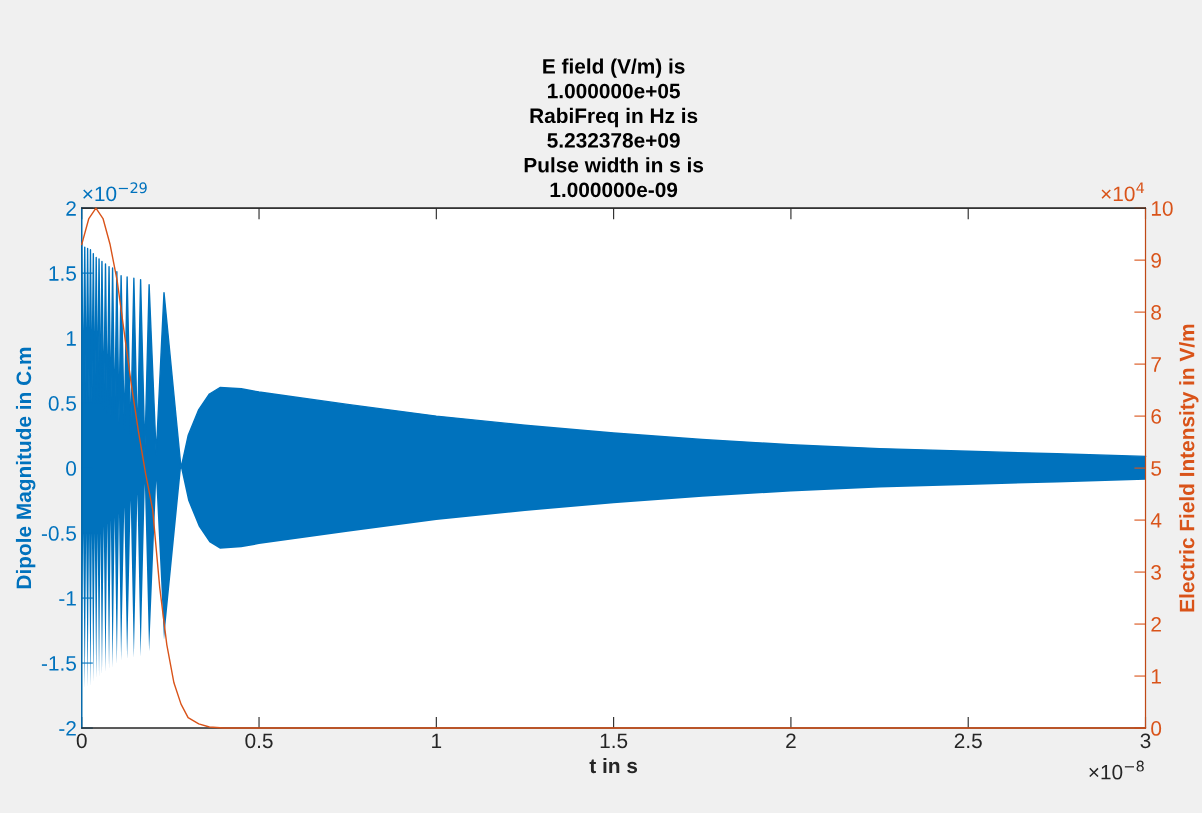 The height and width of the screenshot is (813, 1202). What do you see at coordinates (613, 765) in the screenshot?
I see `x-axis-title: t in s` at bounding box center [613, 765].